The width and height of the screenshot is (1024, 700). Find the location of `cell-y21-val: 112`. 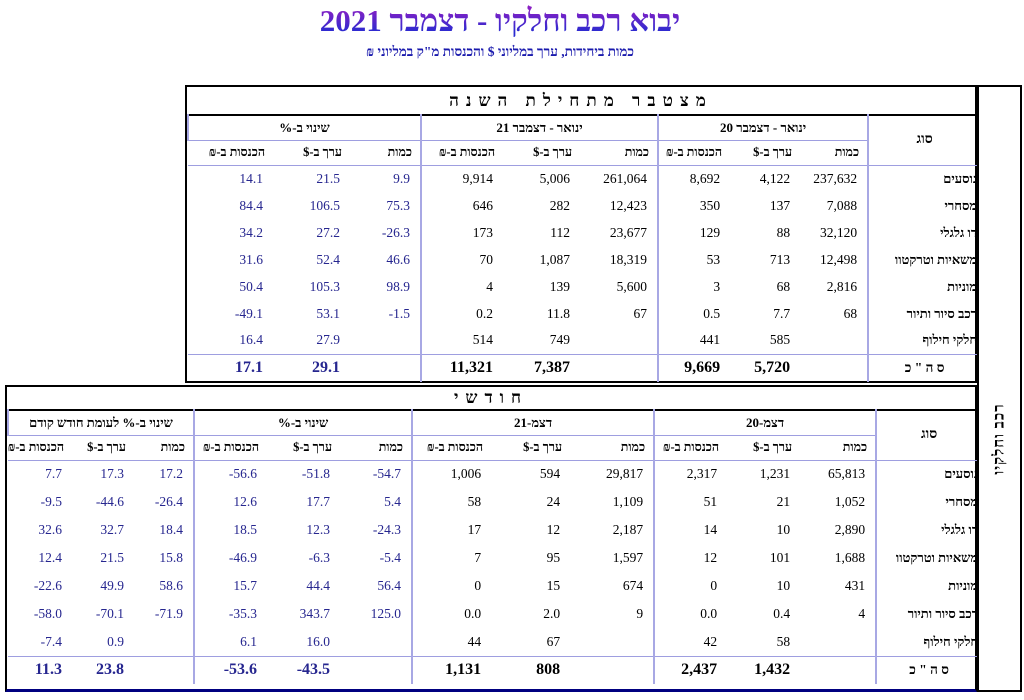

cell-y21-val: 112 is located at coordinates (560, 232).